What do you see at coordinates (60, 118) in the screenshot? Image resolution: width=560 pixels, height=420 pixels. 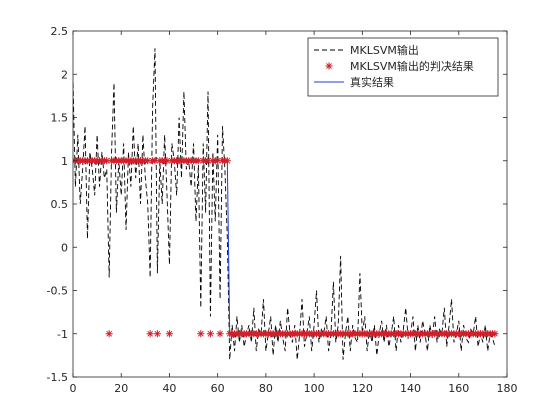 I see `y-tick-label: 1.5` at bounding box center [60, 118].